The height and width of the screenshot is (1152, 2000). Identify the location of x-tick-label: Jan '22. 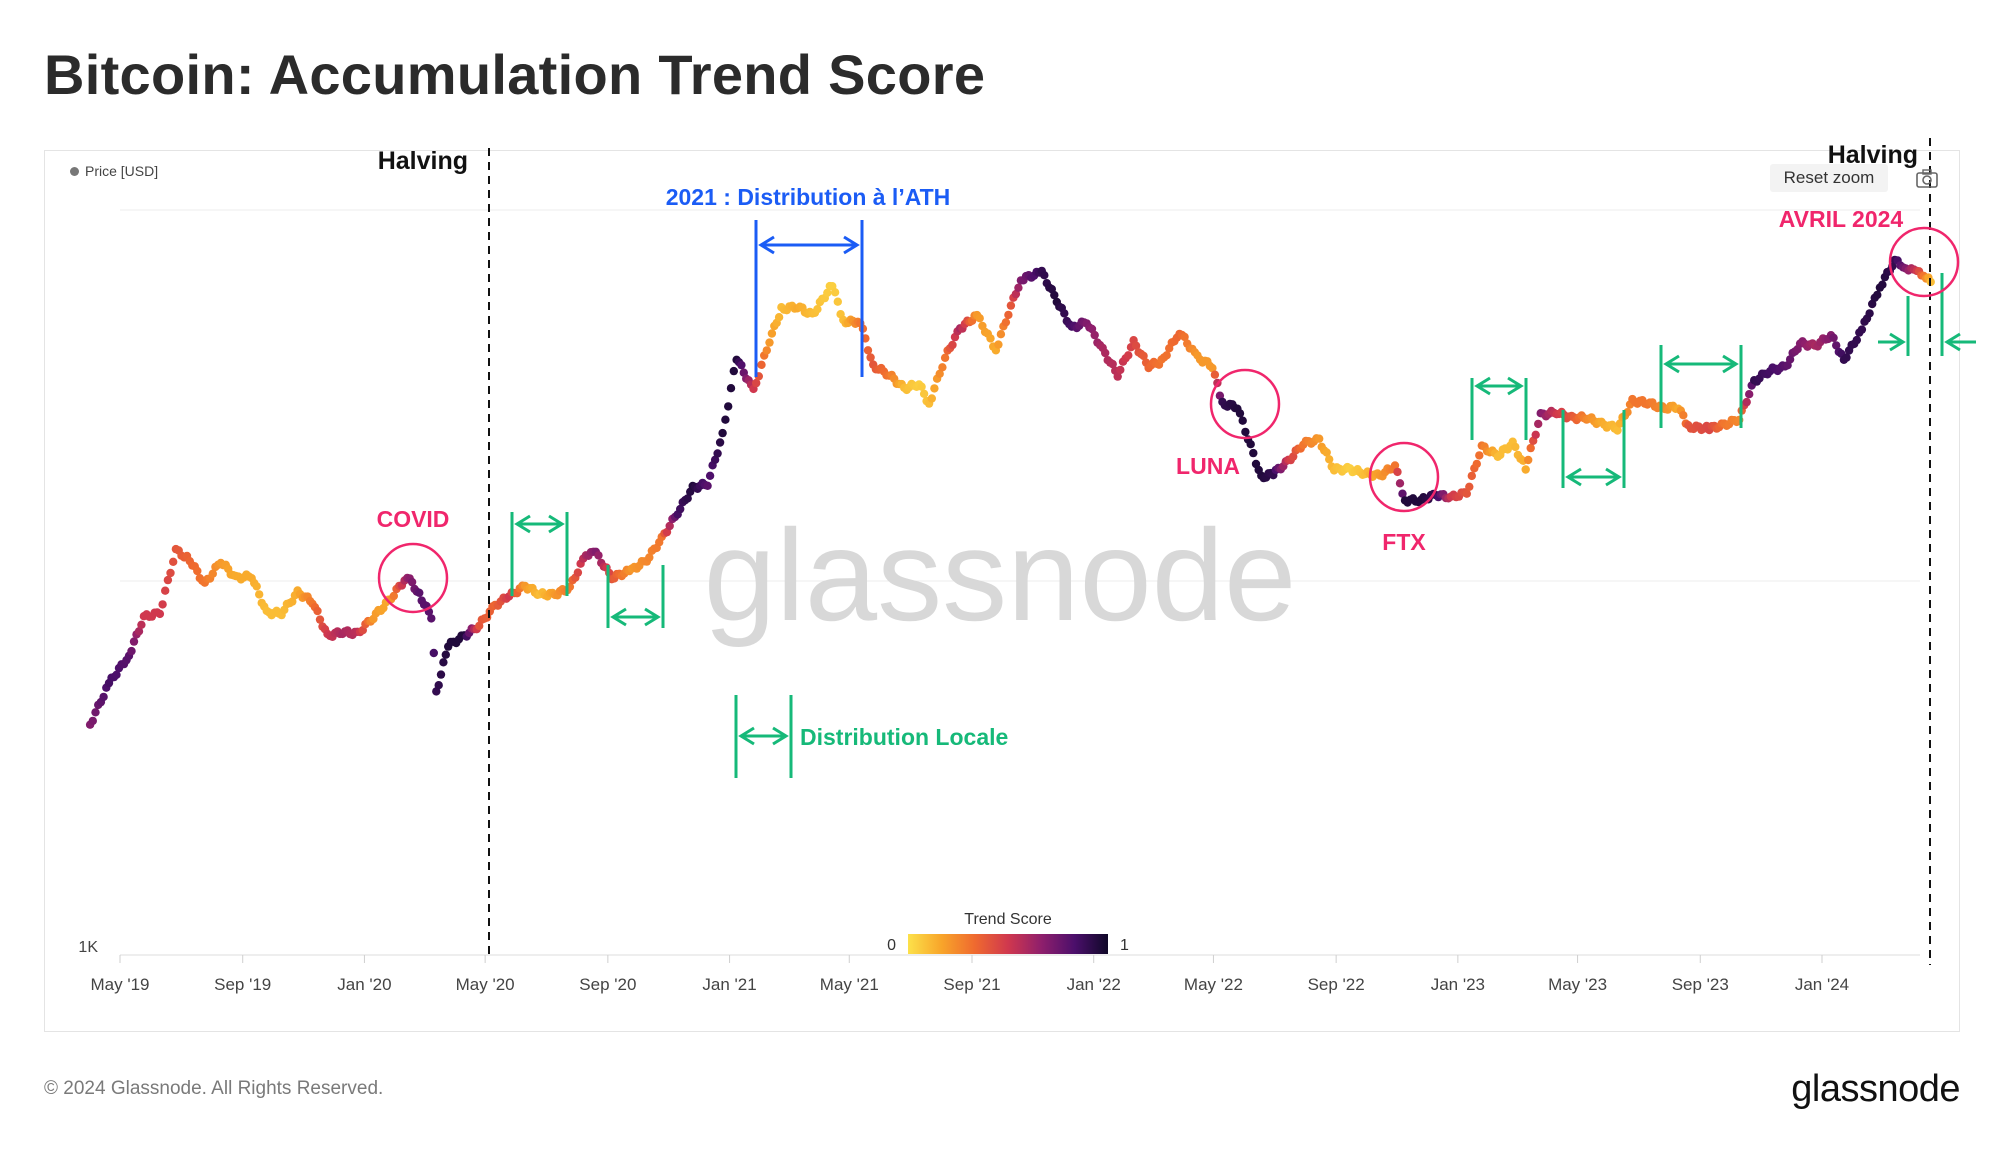
(1094, 984).